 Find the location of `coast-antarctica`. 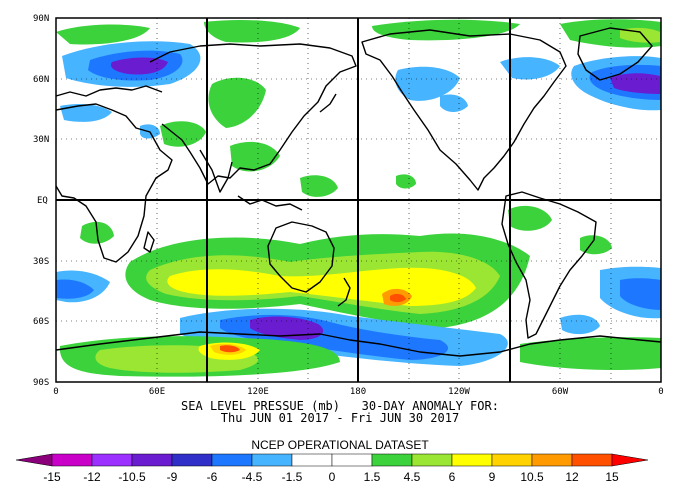

coast-antarctica is located at coordinates (358, 344).